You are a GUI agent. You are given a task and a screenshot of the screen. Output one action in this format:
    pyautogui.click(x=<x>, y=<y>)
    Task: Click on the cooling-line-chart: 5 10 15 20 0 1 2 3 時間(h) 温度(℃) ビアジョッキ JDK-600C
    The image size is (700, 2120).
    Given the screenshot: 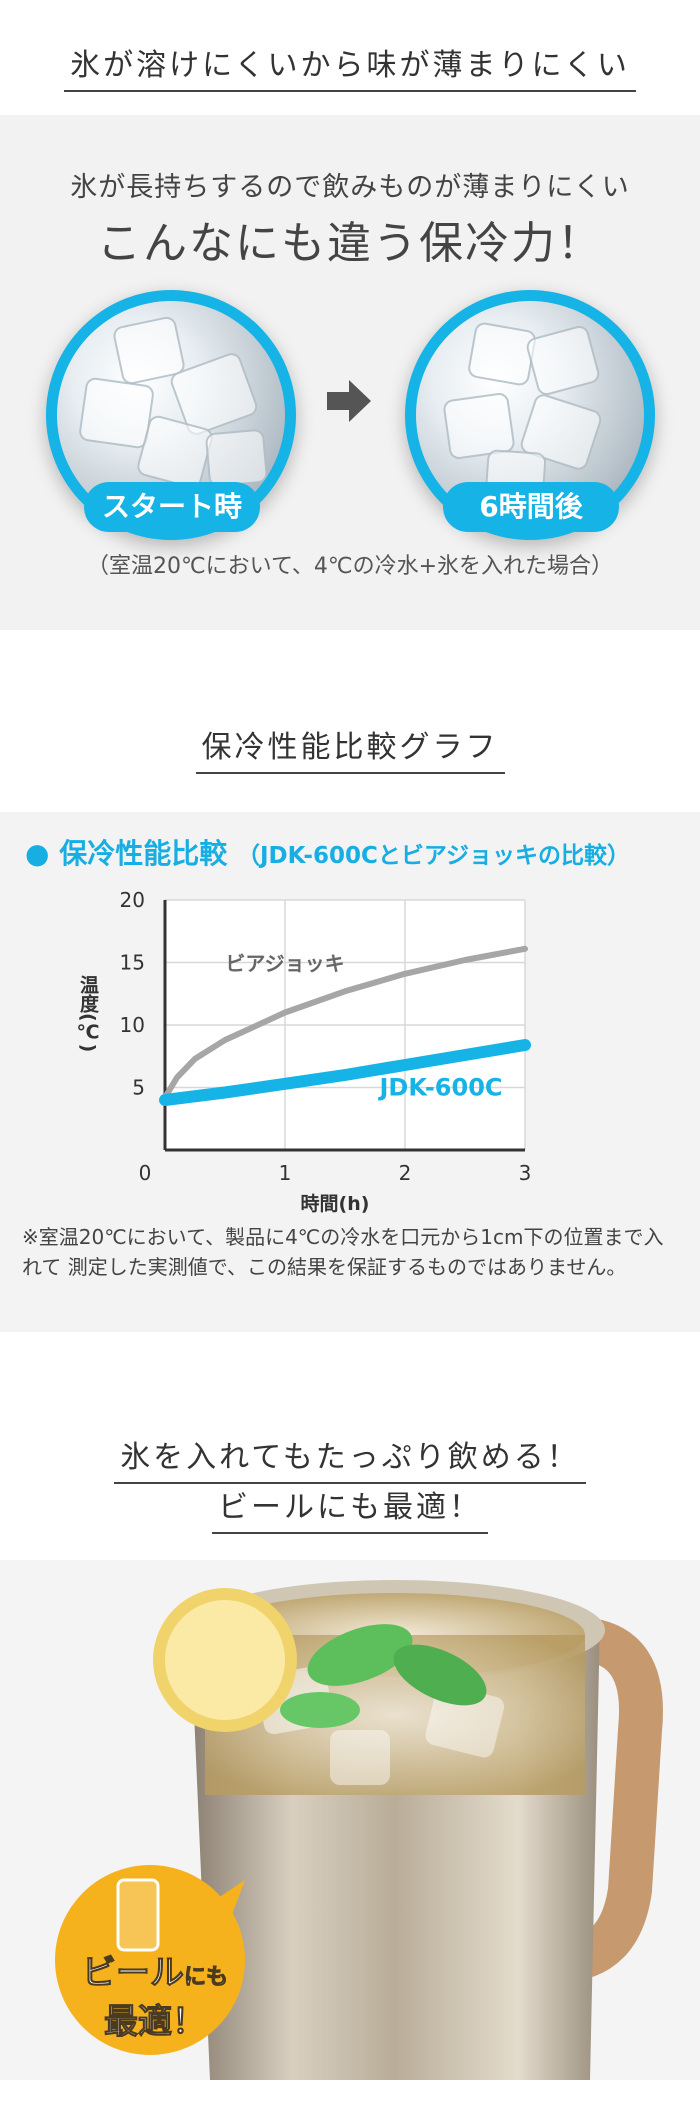 What is the action you would take?
    pyautogui.click(x=304, y=1051)
    